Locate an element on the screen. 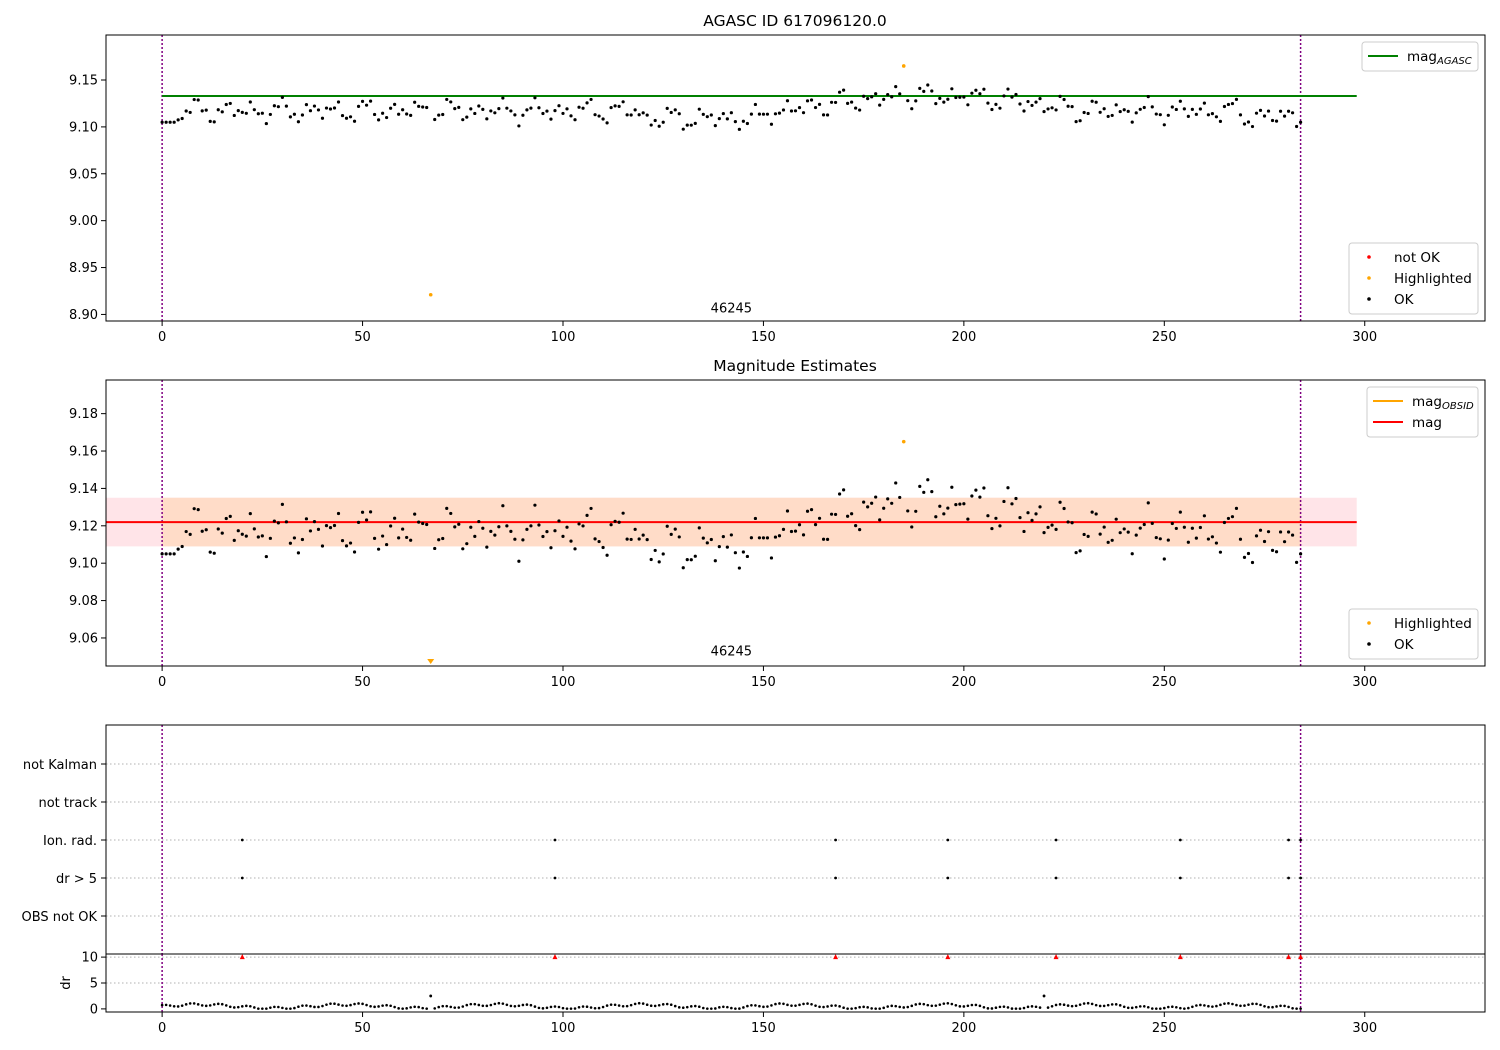 The height and width of the screenshot is (1050, 1500). highlighted-point is located at coordinates (430, 294).